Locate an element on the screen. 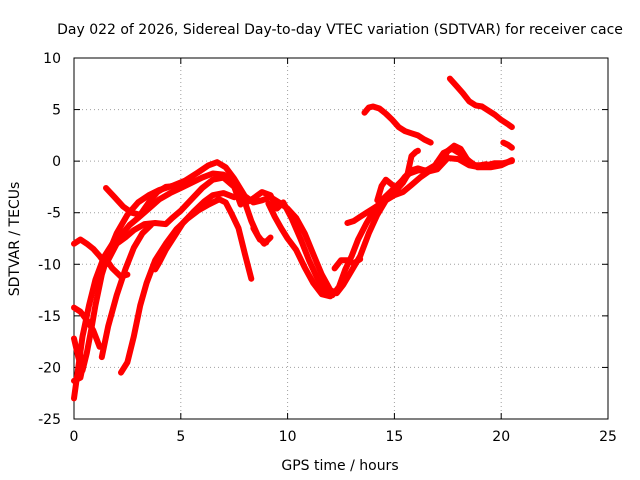  y-tick-label: -25 is located at coordinates (49, 420).